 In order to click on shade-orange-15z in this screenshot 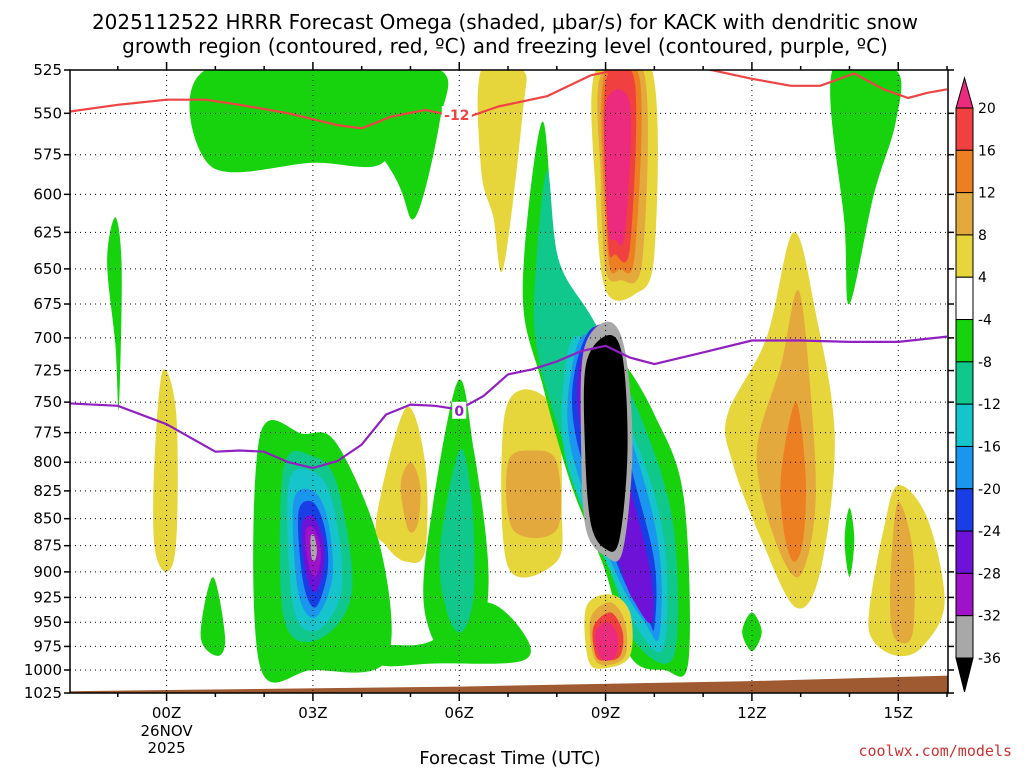, I will do `click(902, 572)`.